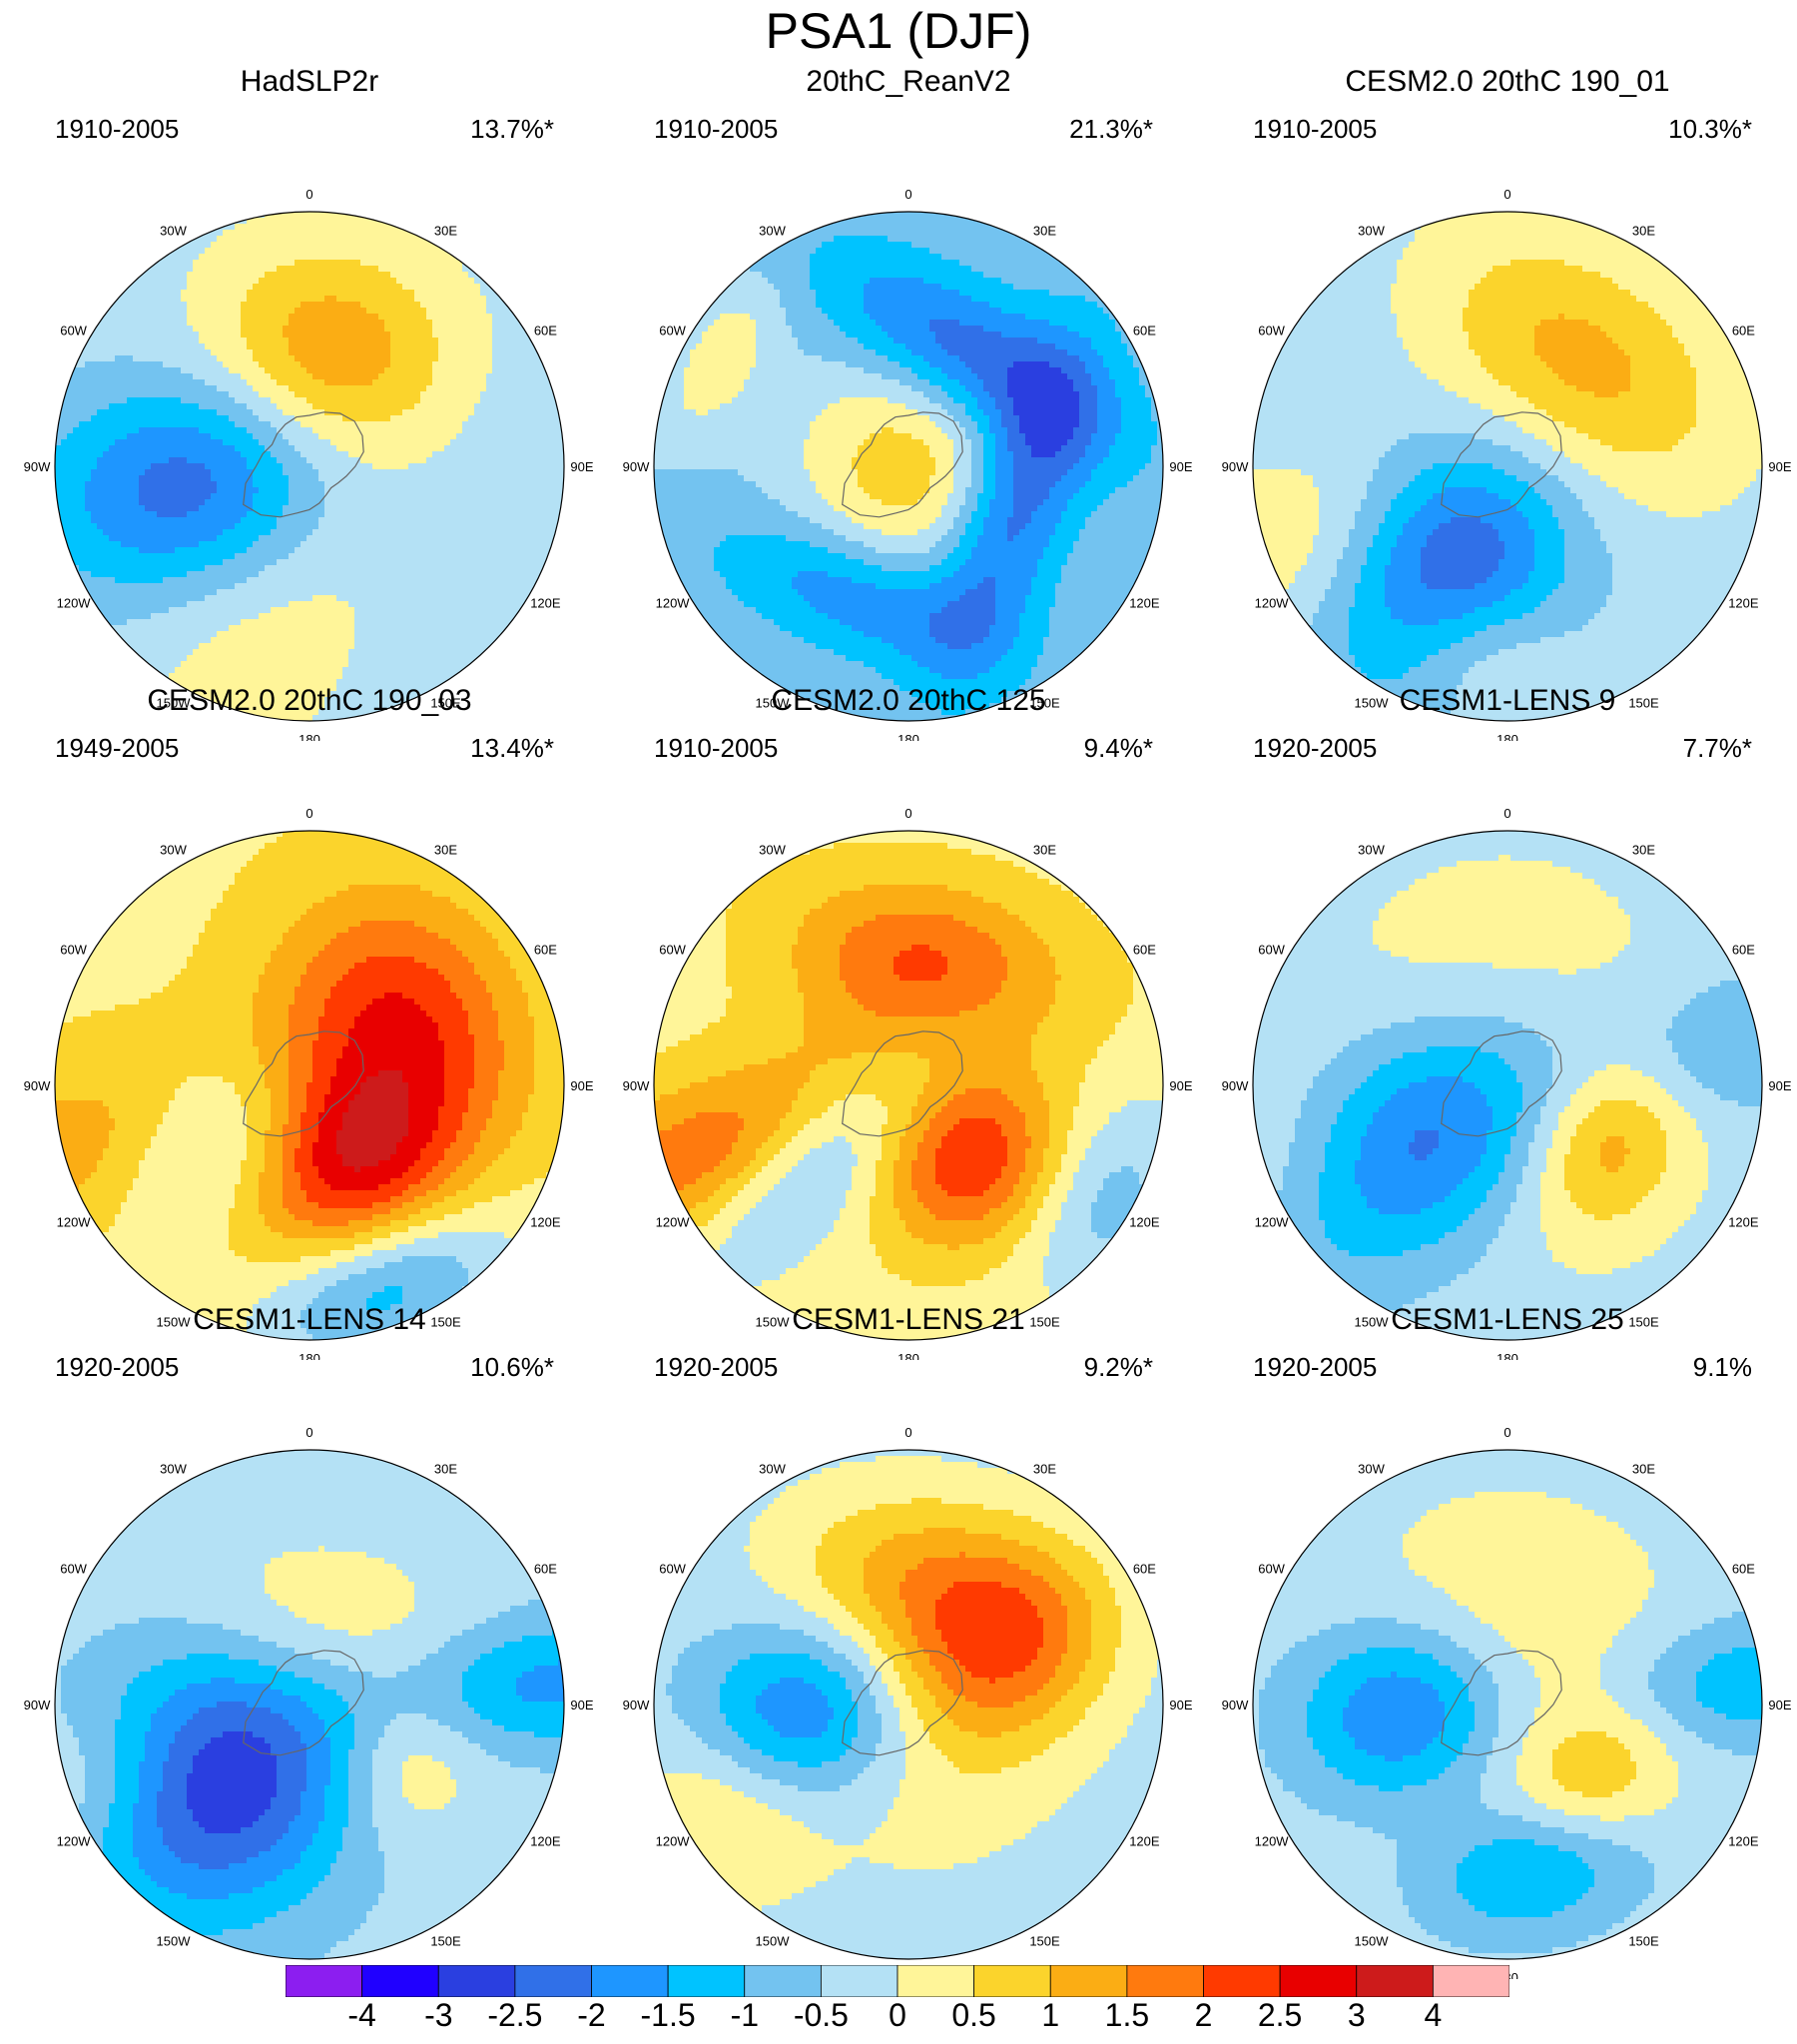  Describe the element at coordinates (908, 1320) in the screenshot. I see `panel-title: CESM1-LENS 21` at that location.